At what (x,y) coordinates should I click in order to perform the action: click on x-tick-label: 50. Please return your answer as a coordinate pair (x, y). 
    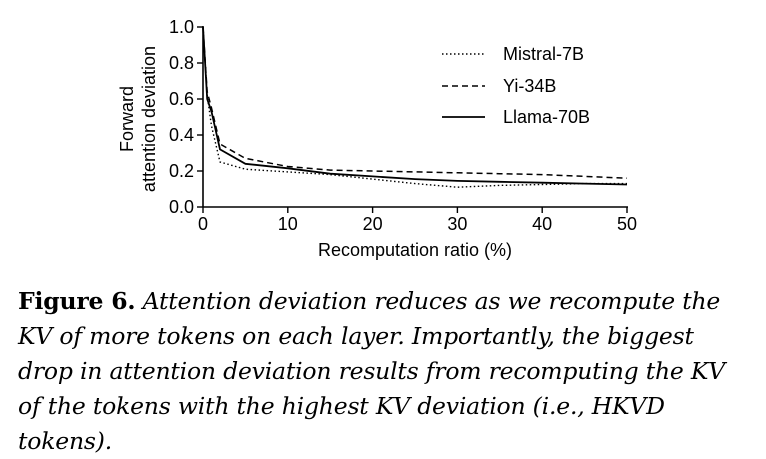
    Looking at the image, I should click on (627, 224).